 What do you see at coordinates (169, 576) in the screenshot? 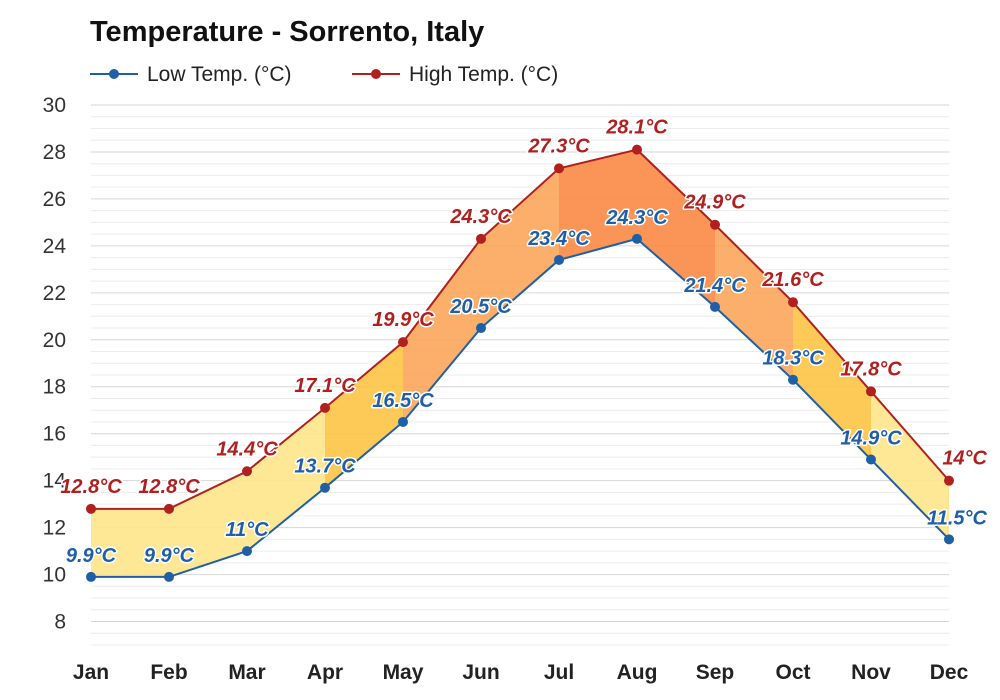
I see `low-temp-point-feb` at bounding box center [169, 576].